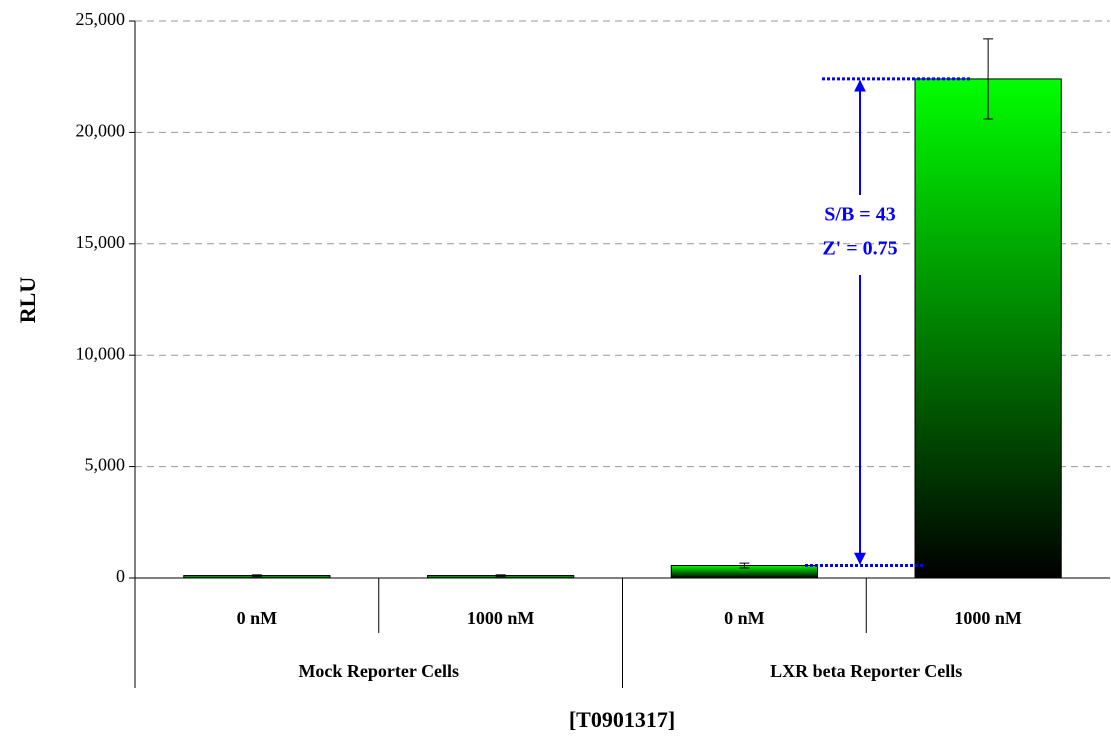 The image size is (1111, 741). Describe the element at coordinates (101, 353) in the screenshot. I see `y-tick-label: 10,000` at that location.